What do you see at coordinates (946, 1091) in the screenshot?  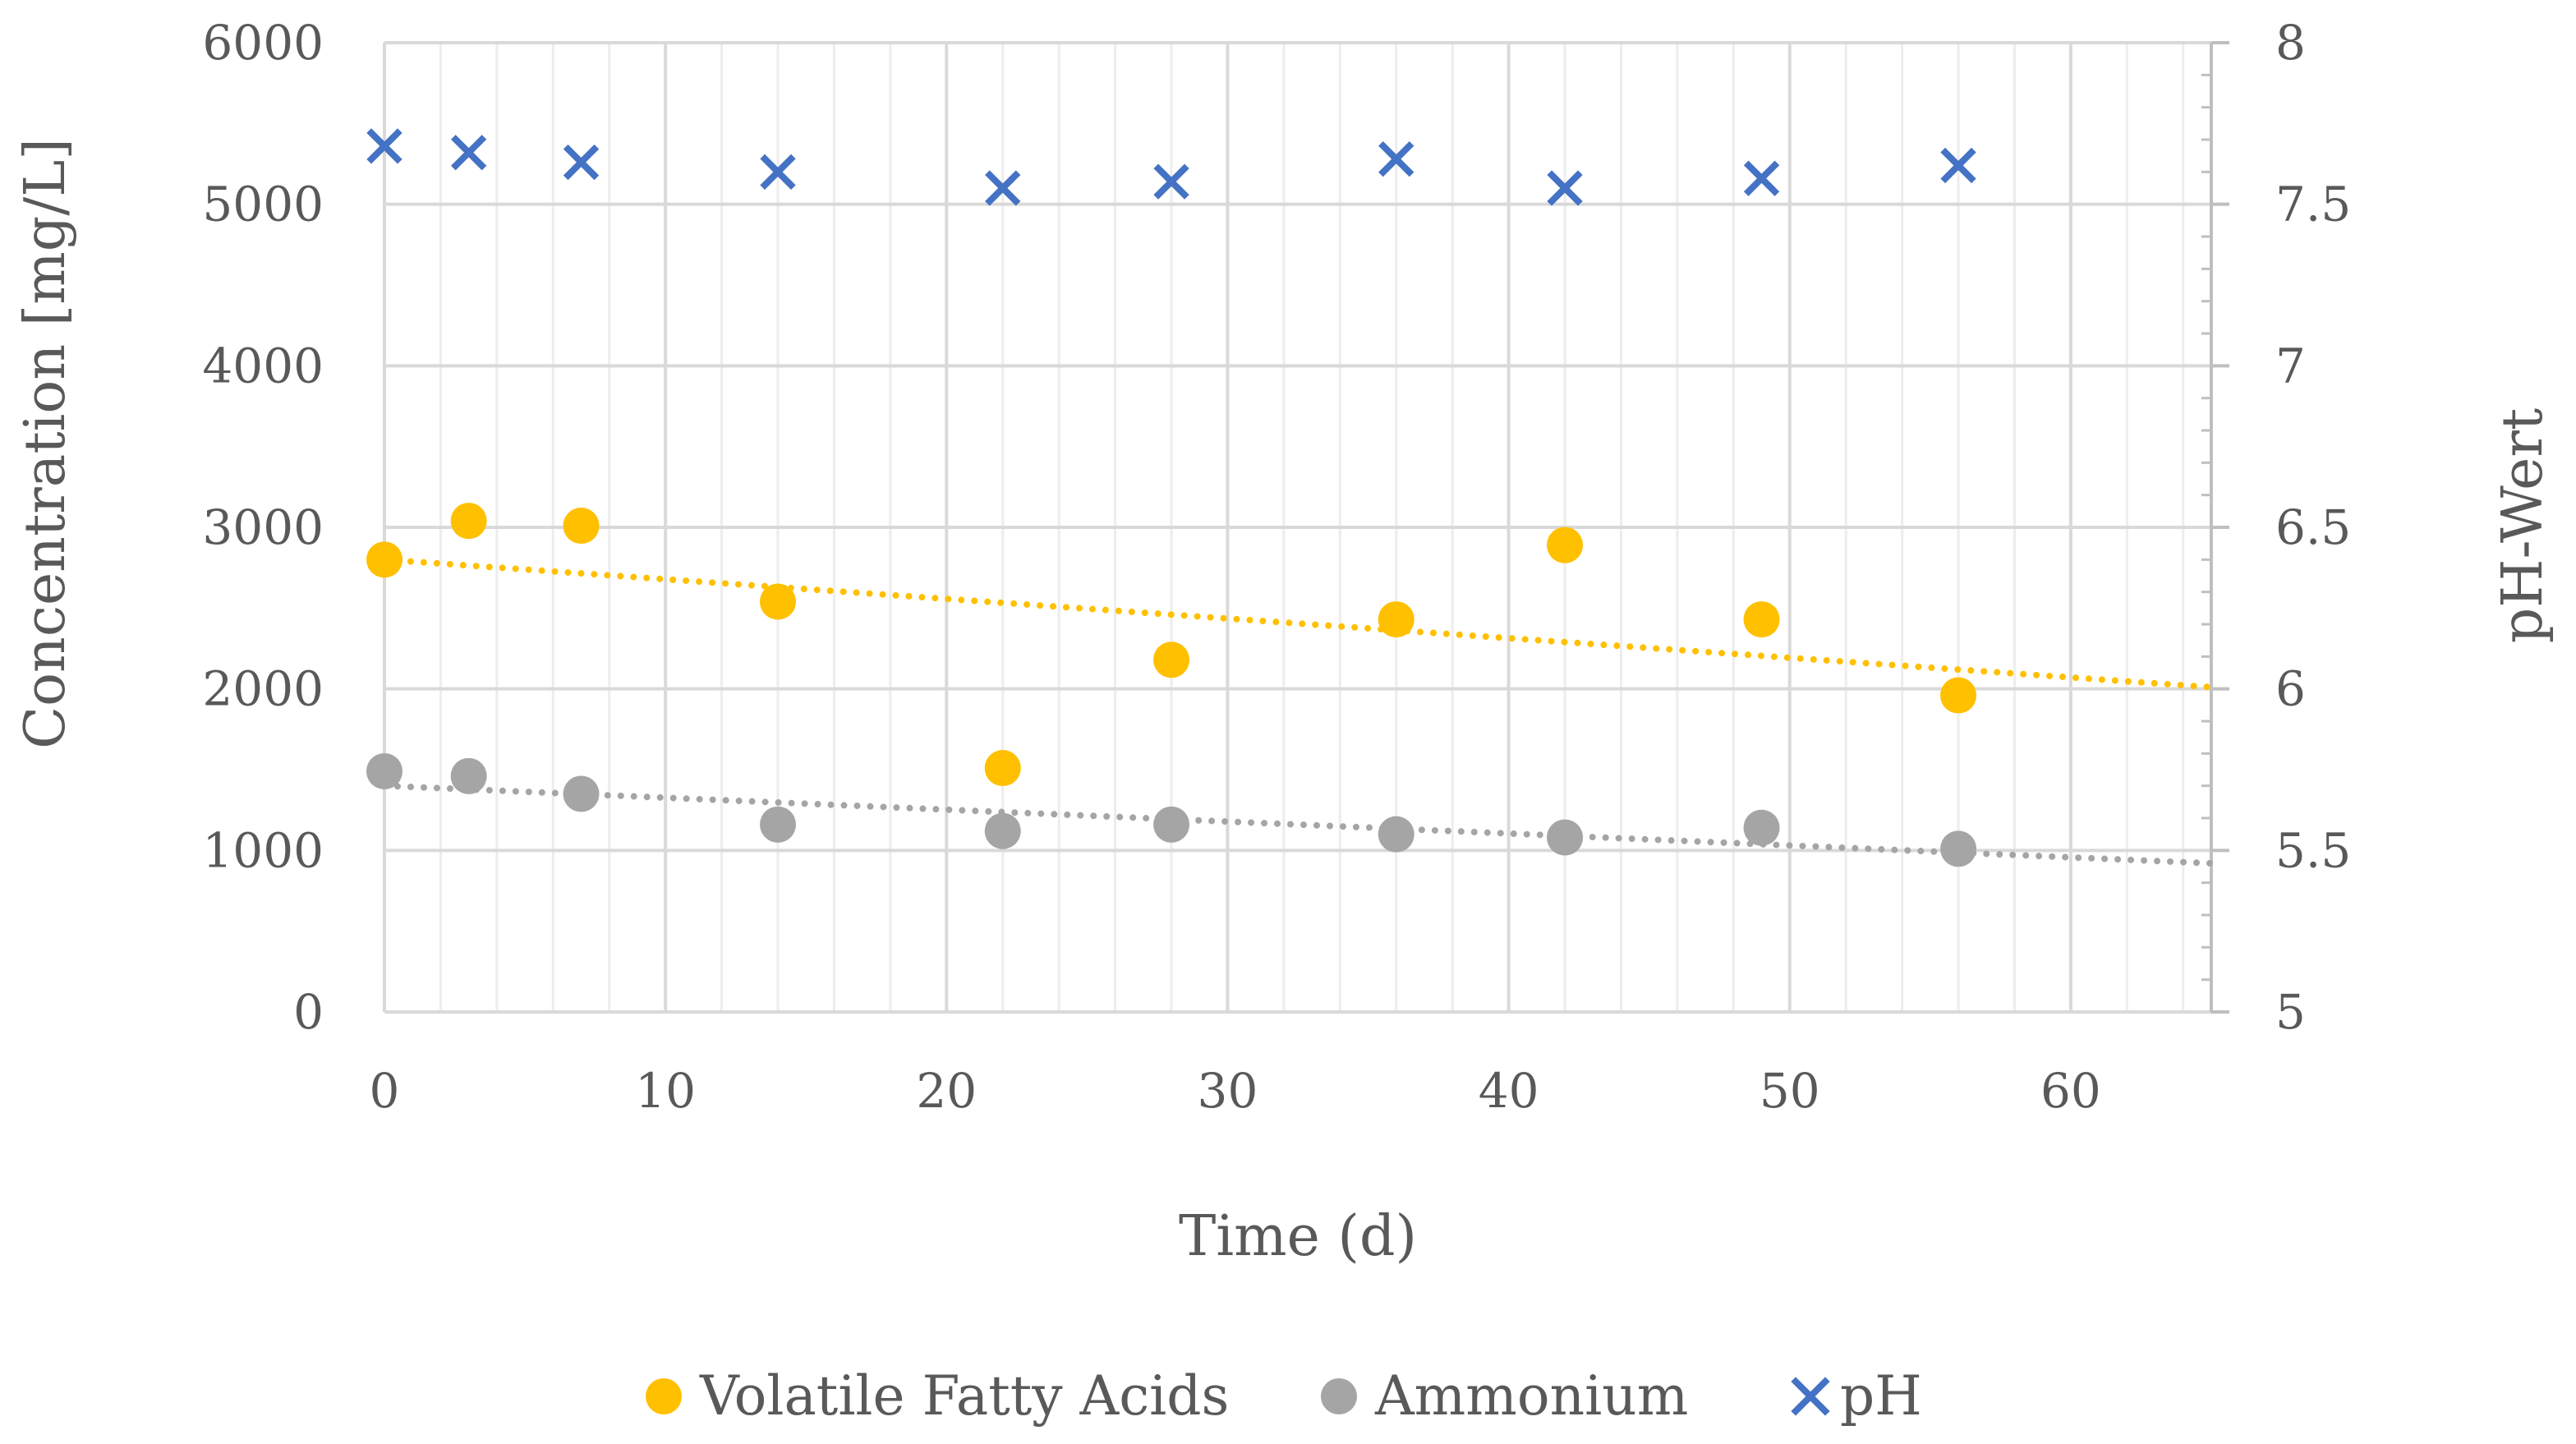 I see `x-tick-label: 20` at bounding box center [946, 1091].